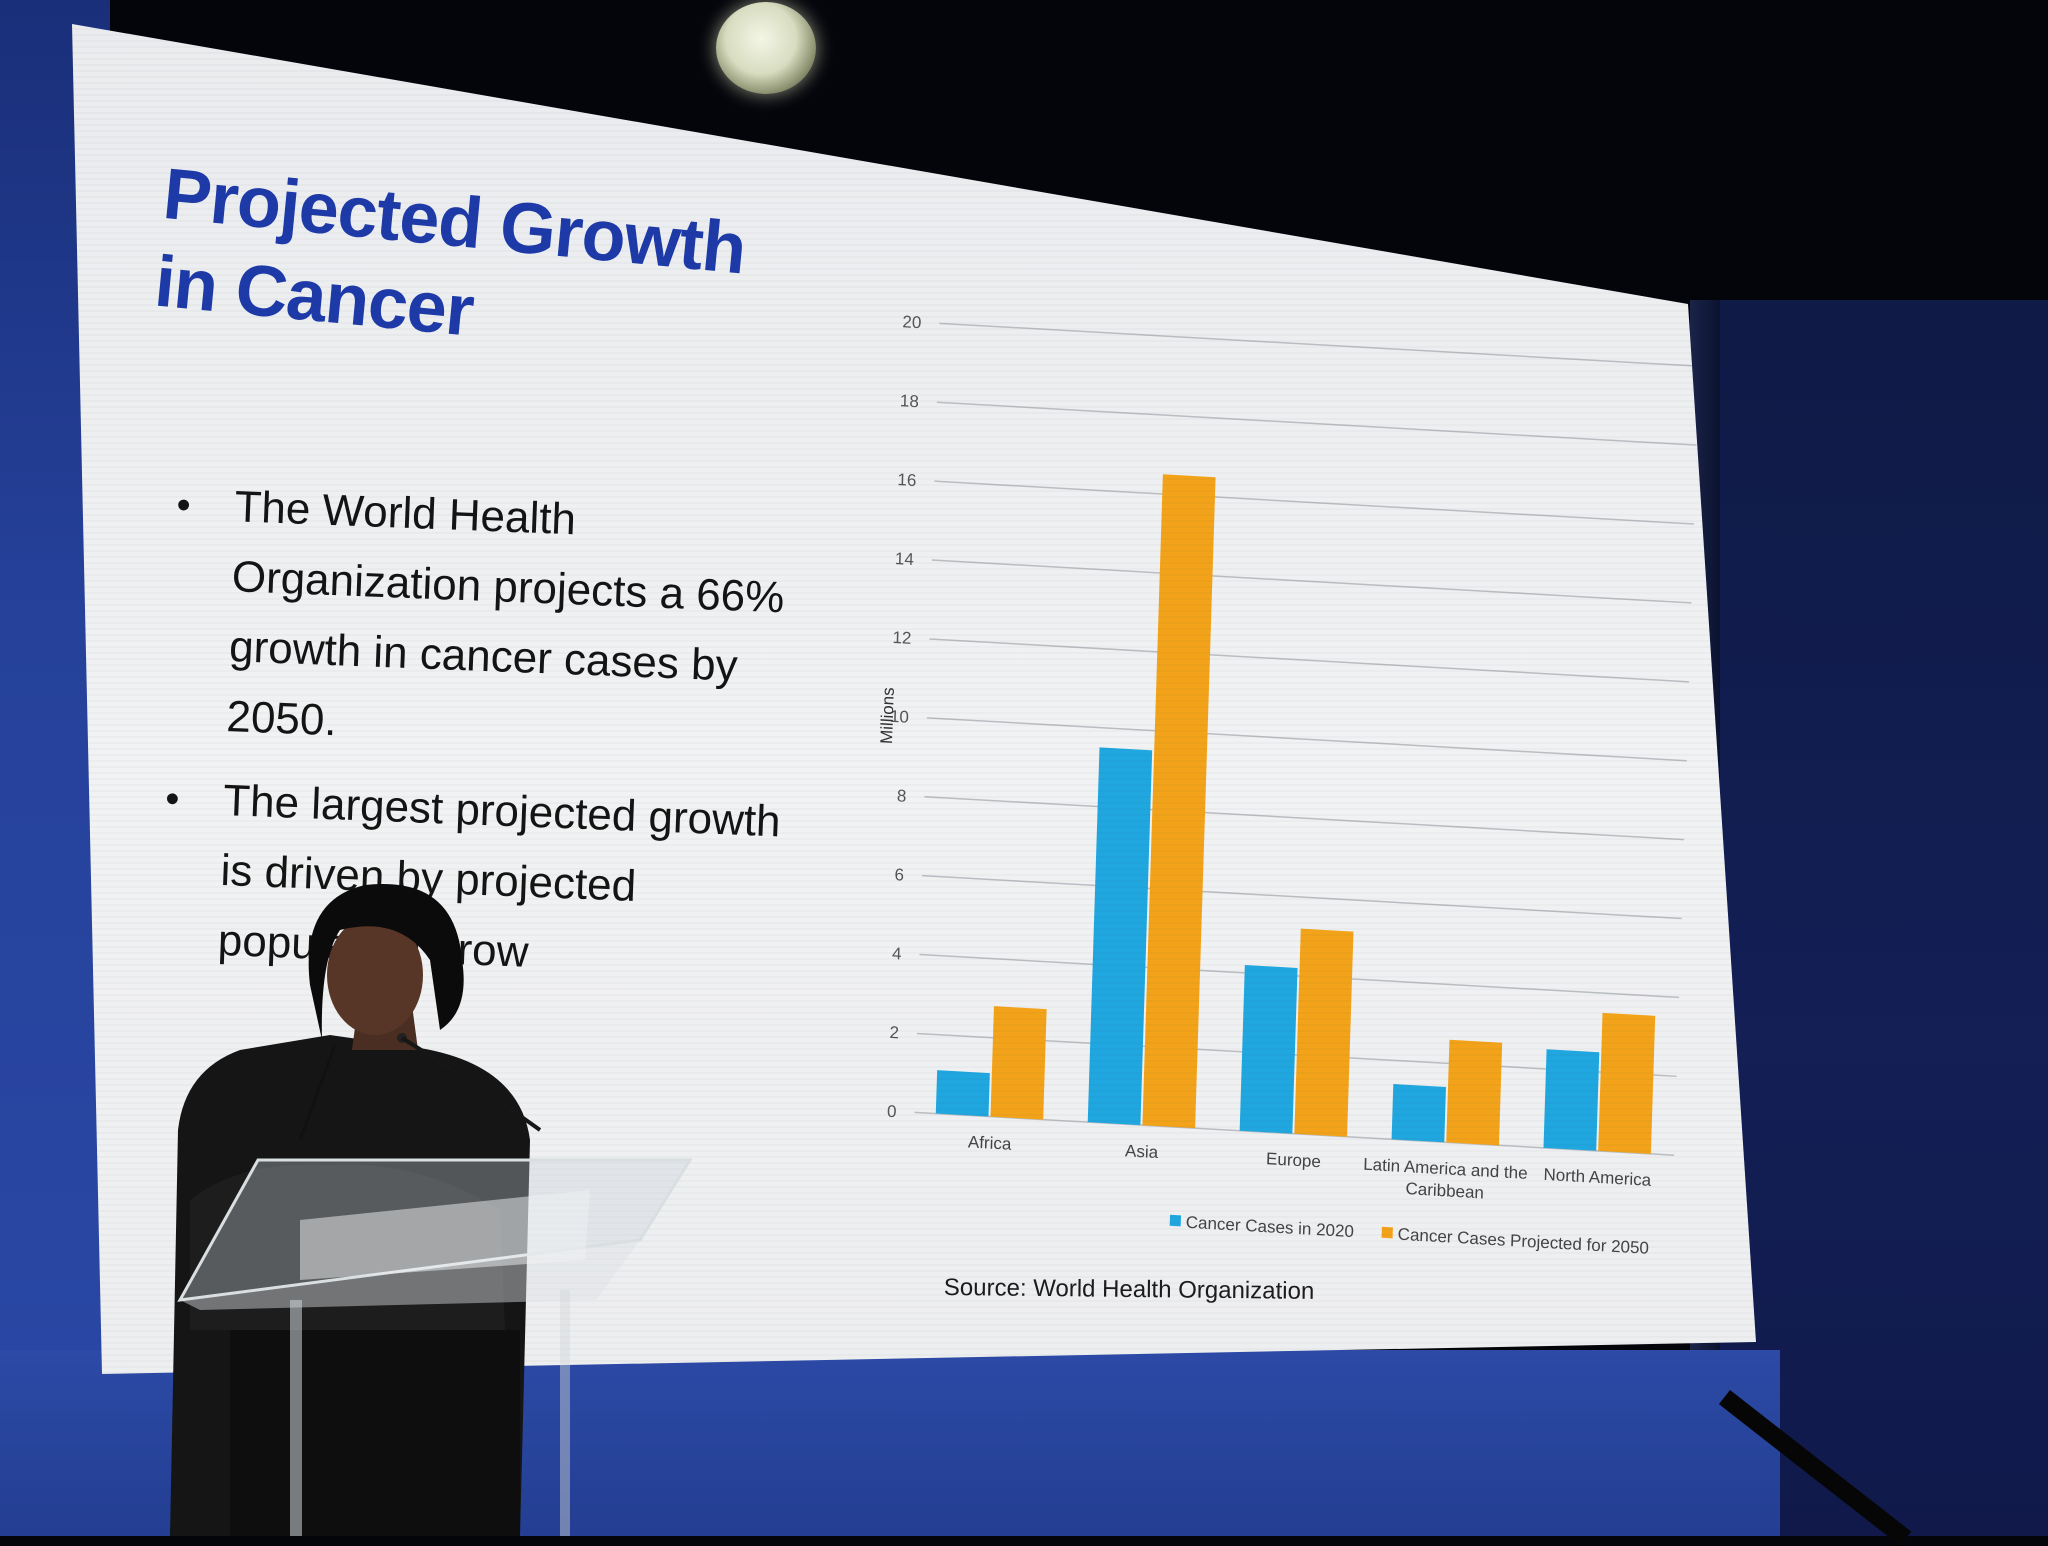 The height and width of the screenshot is (1546, 2048). Describe the element at coordinates (902, 638) in the screenshot. I see `y-tick-label: 12` at that location.